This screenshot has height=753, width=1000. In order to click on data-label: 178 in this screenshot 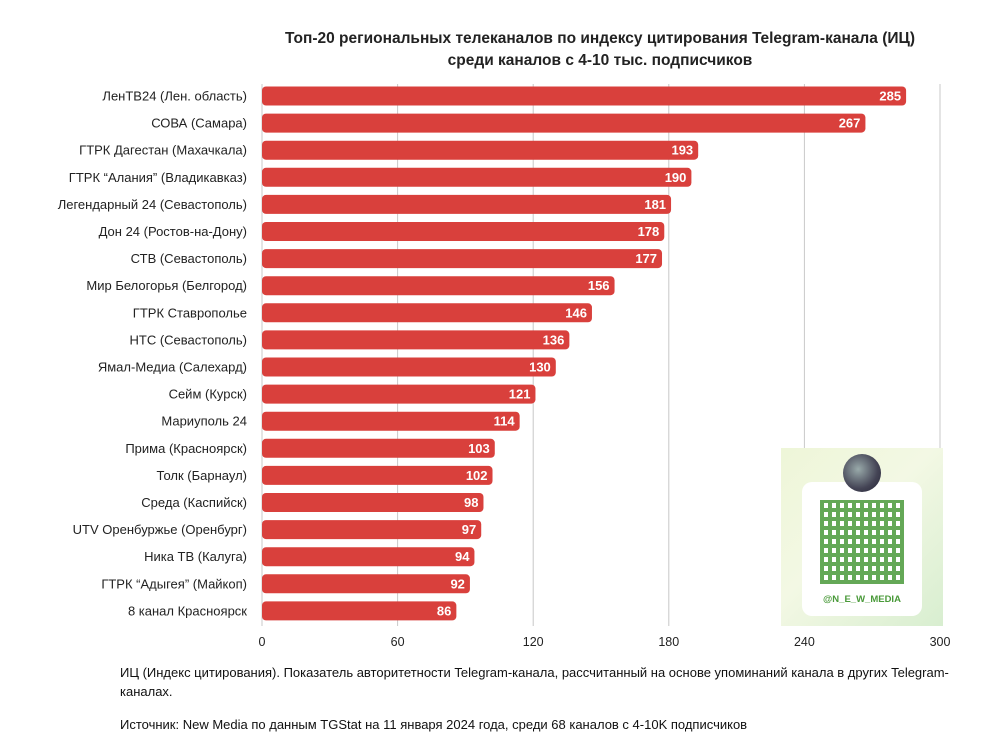, I will do `click(649, 231)`.